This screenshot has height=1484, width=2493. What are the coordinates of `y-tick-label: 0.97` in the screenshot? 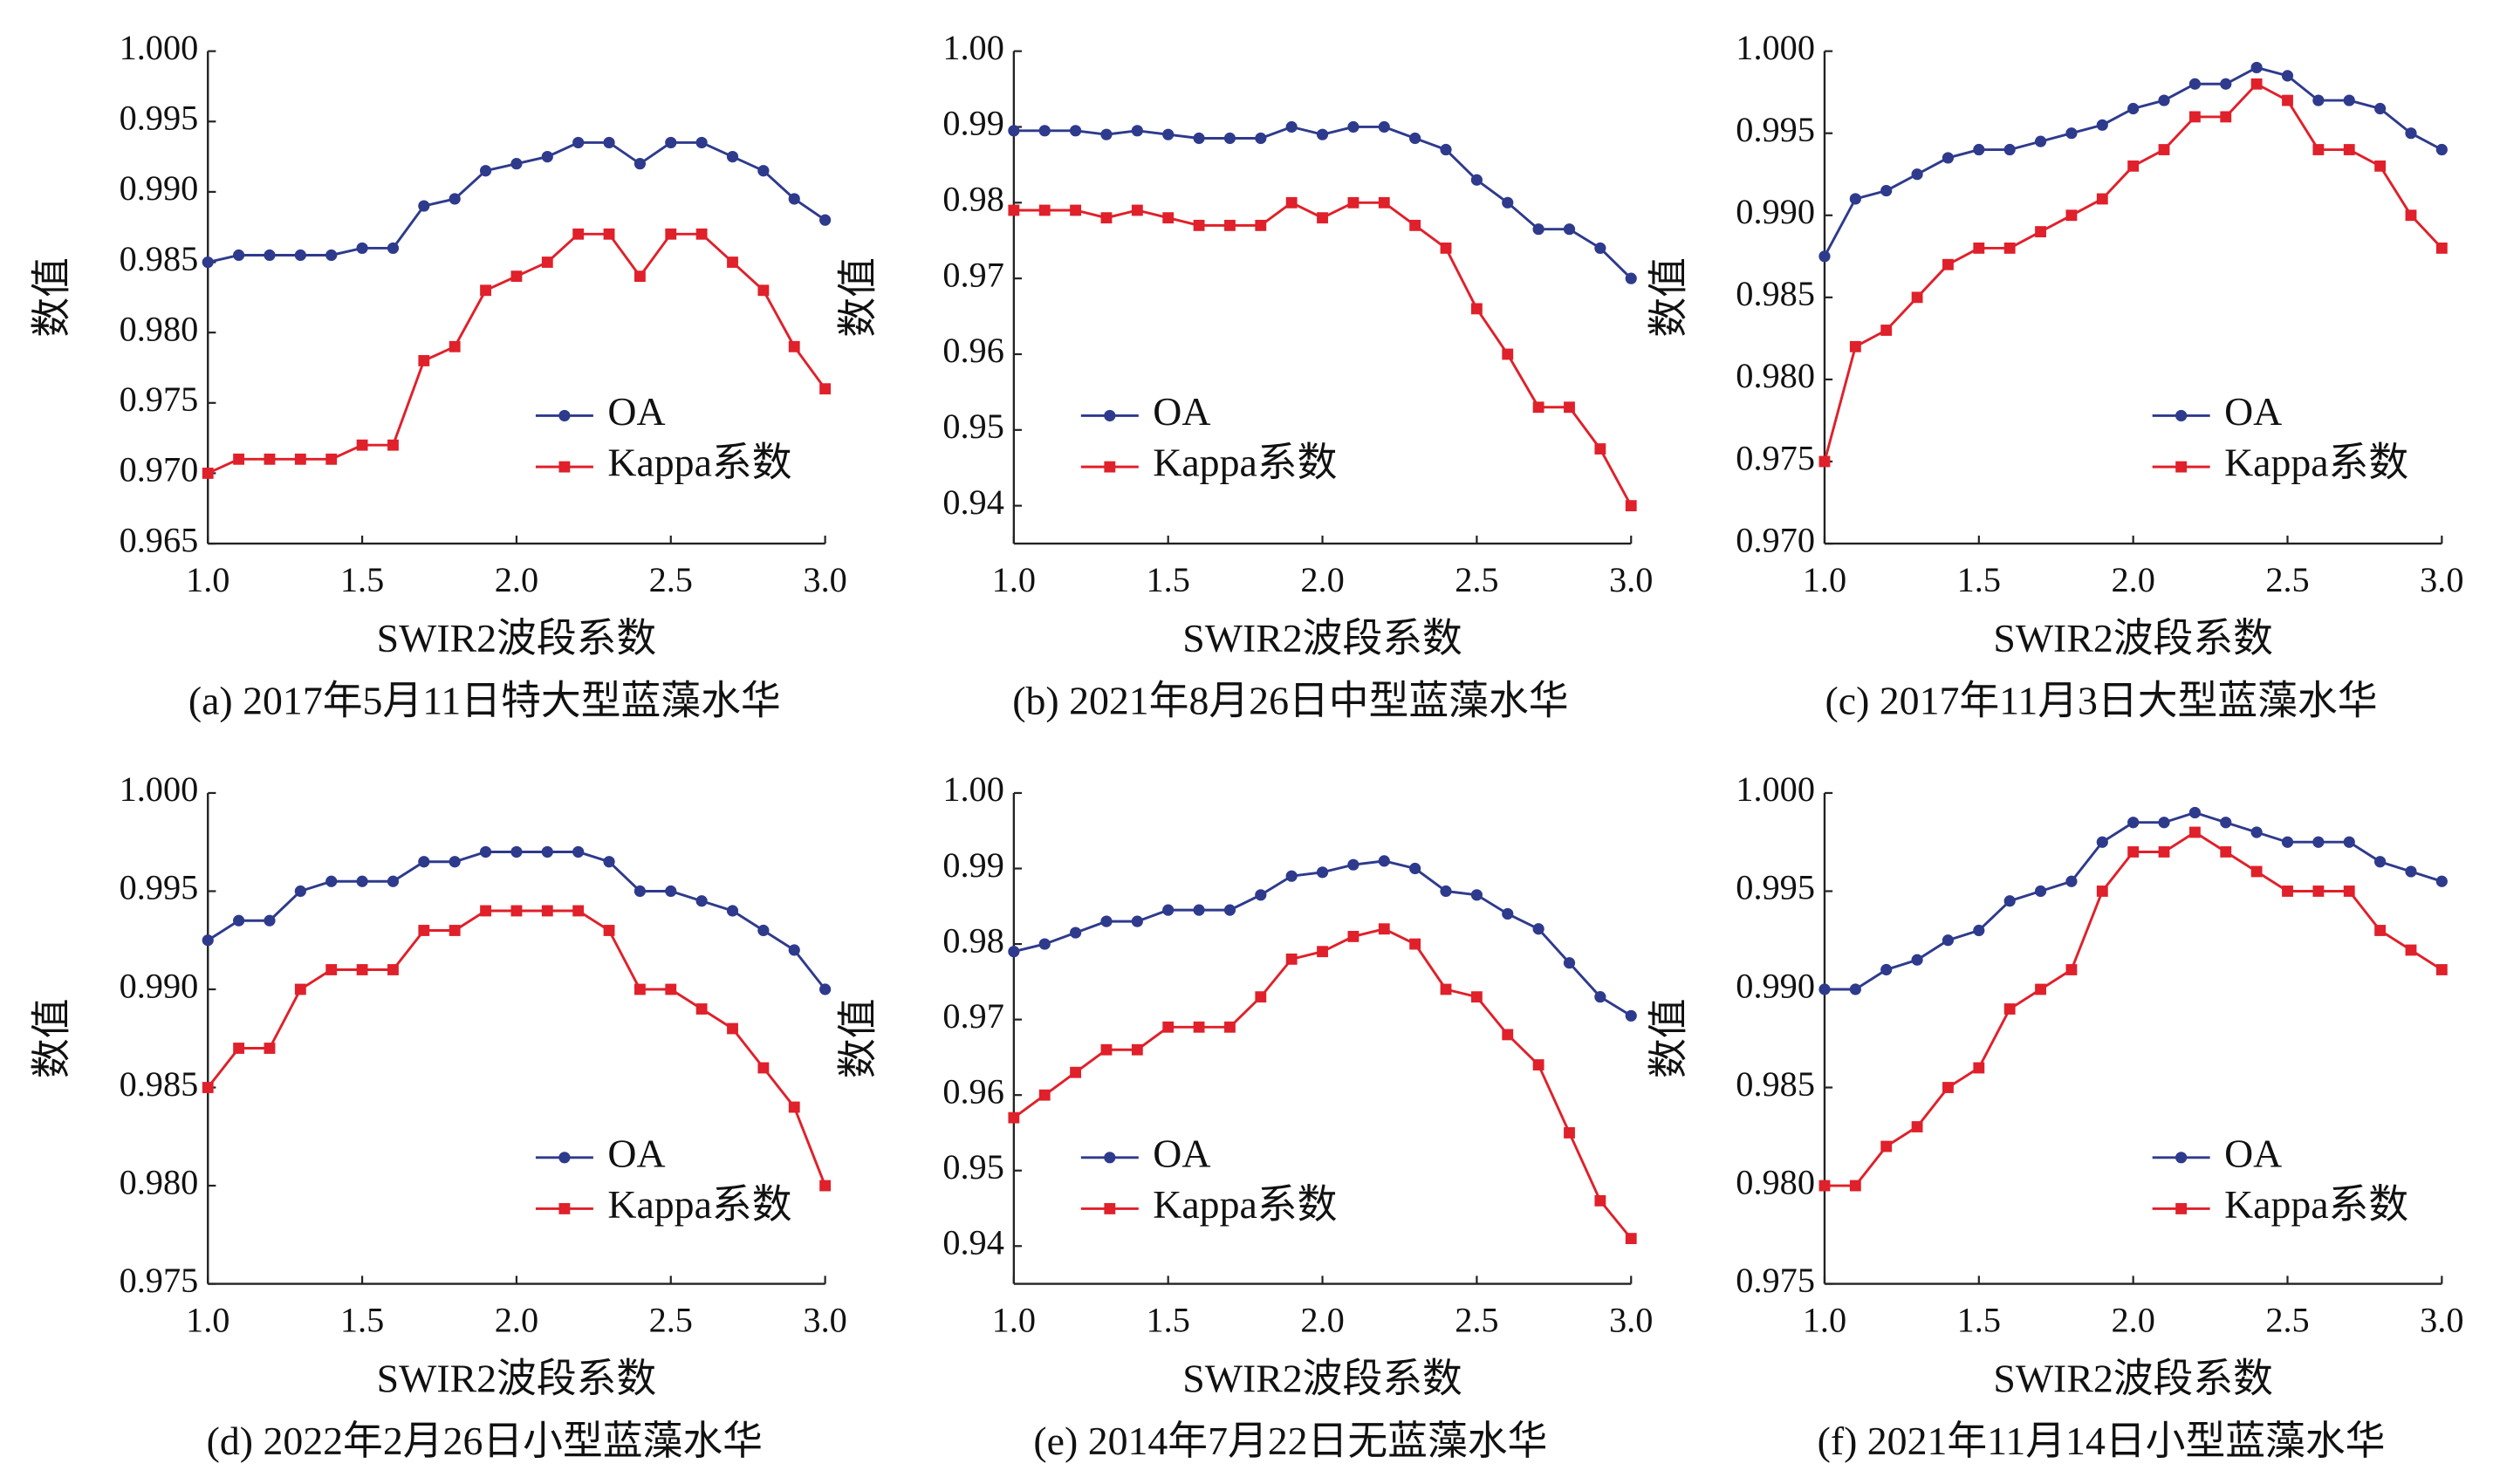 It's located at (973, 1016).